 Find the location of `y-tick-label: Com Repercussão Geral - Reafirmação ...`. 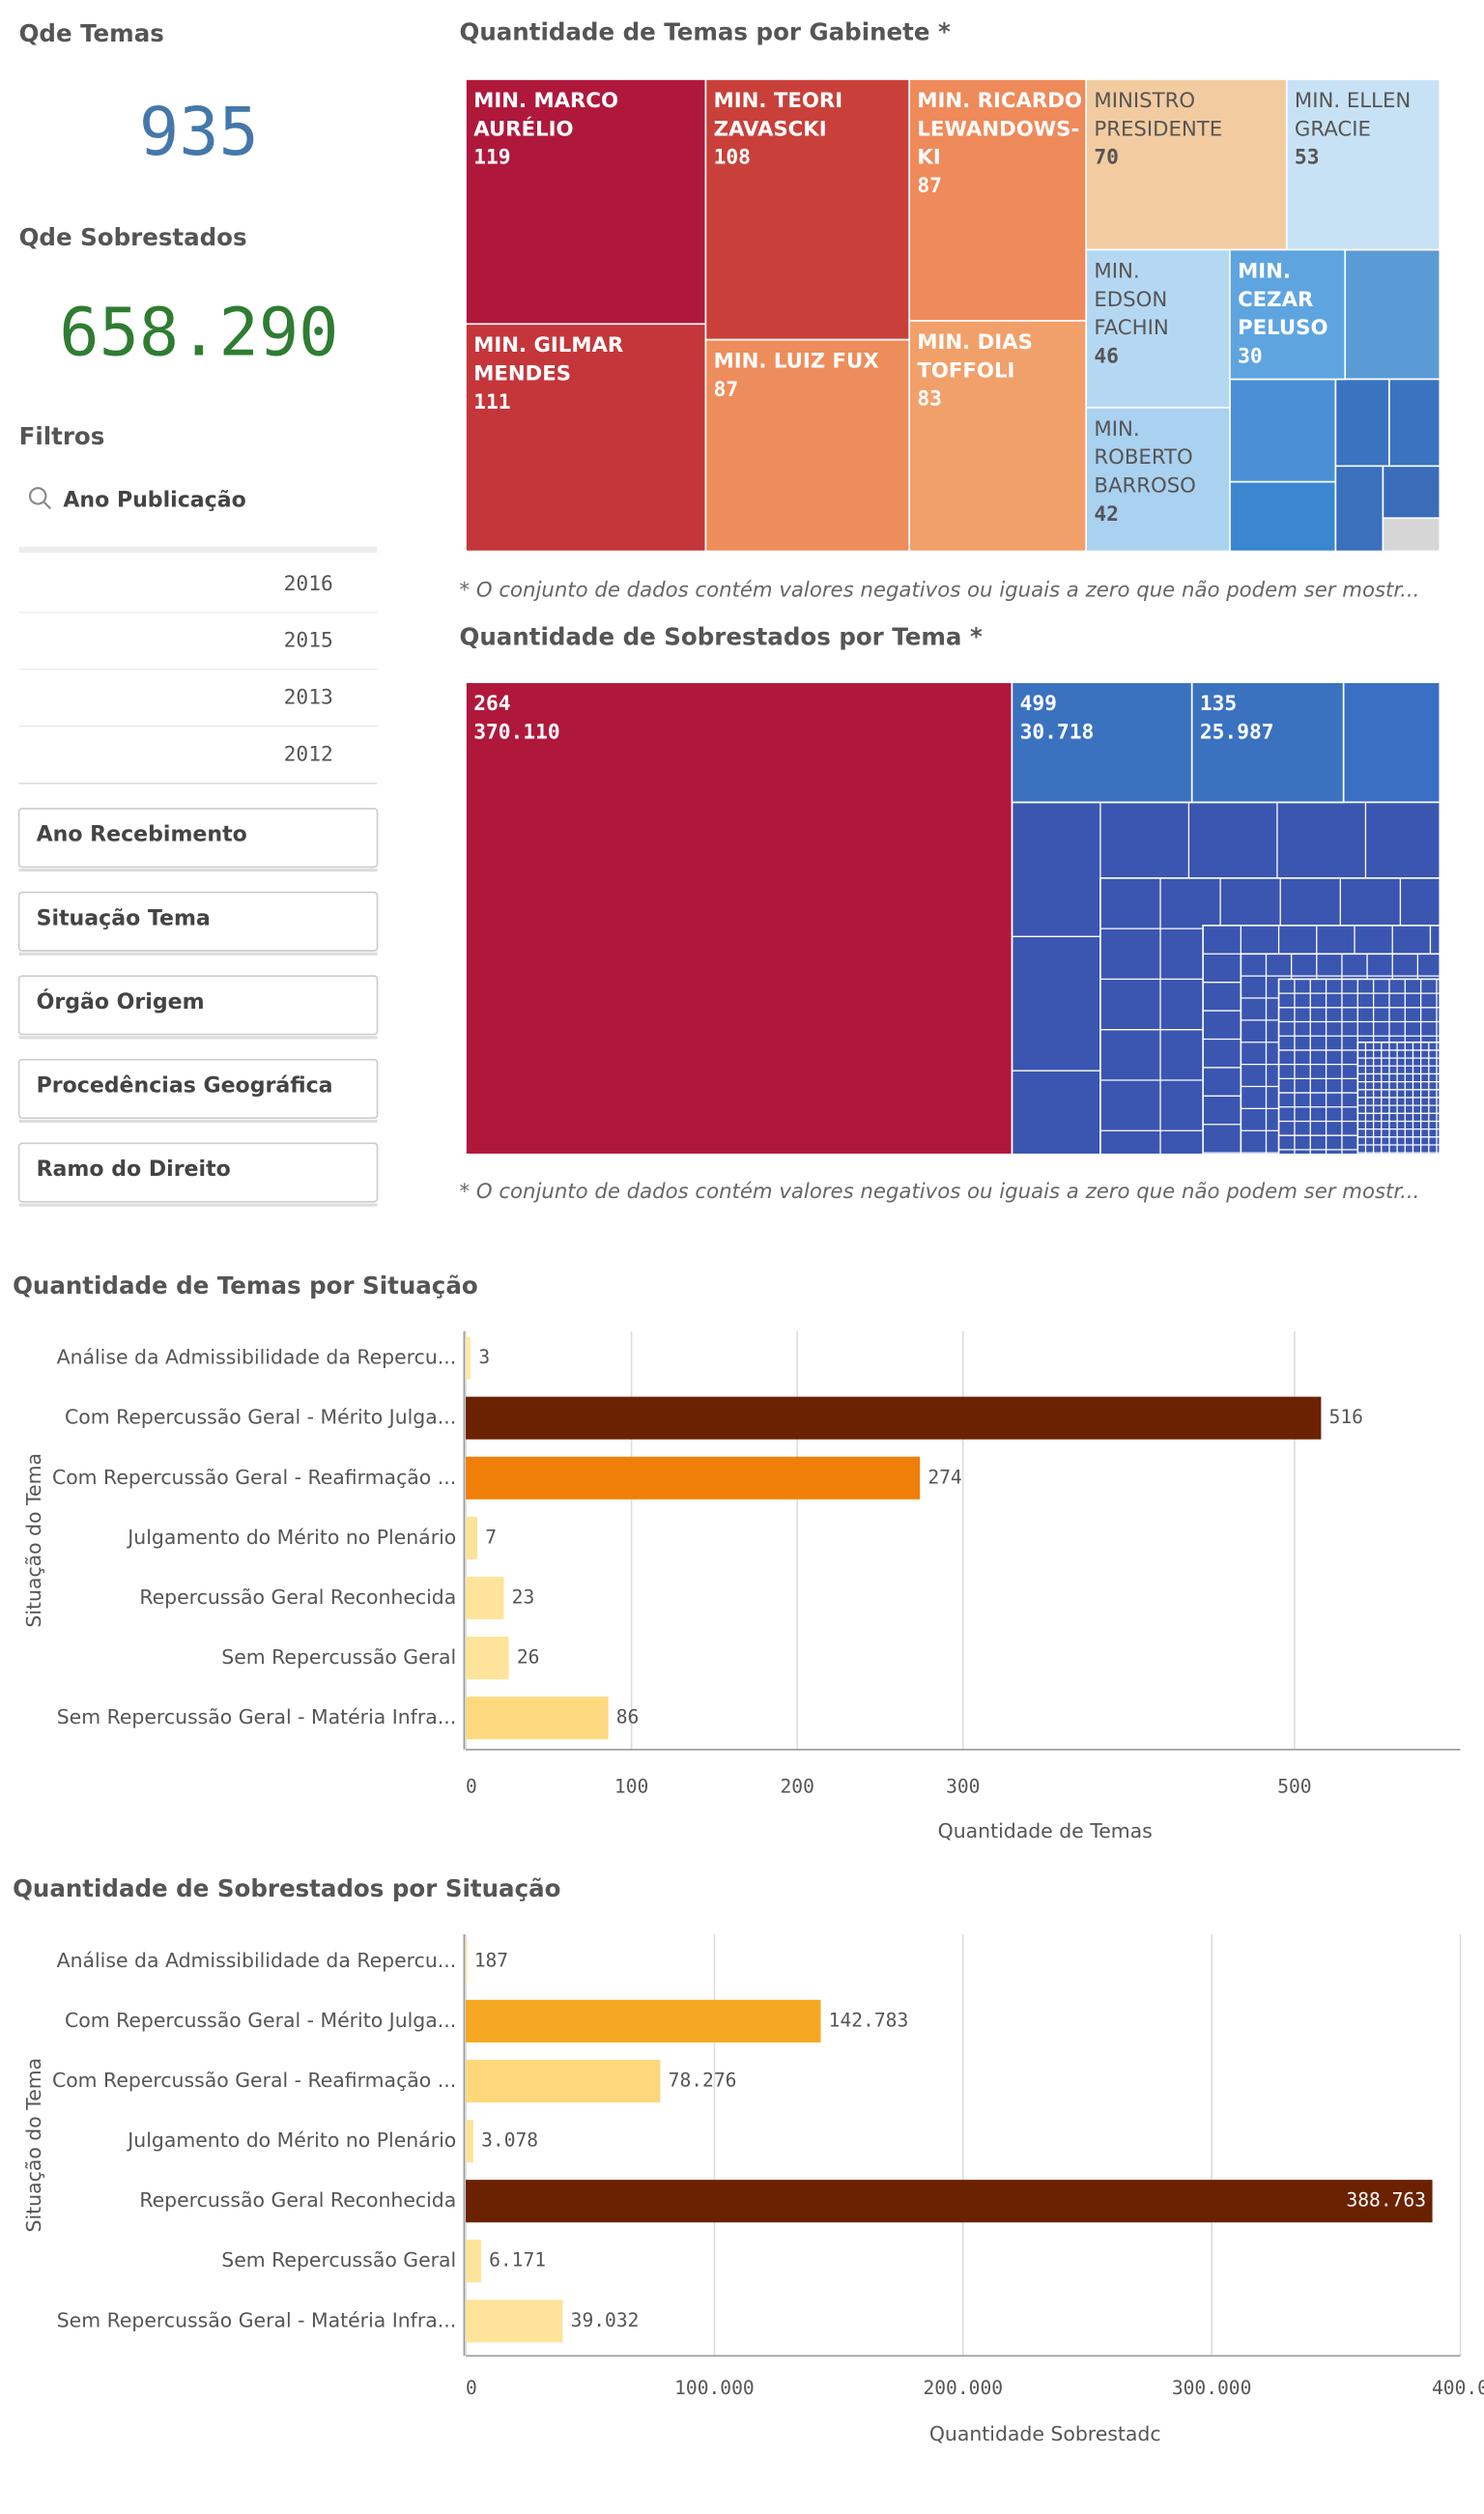

y-tick-label: Com Repercussão Geral - Reafirmação ... is located at coordinates (254, 2081).